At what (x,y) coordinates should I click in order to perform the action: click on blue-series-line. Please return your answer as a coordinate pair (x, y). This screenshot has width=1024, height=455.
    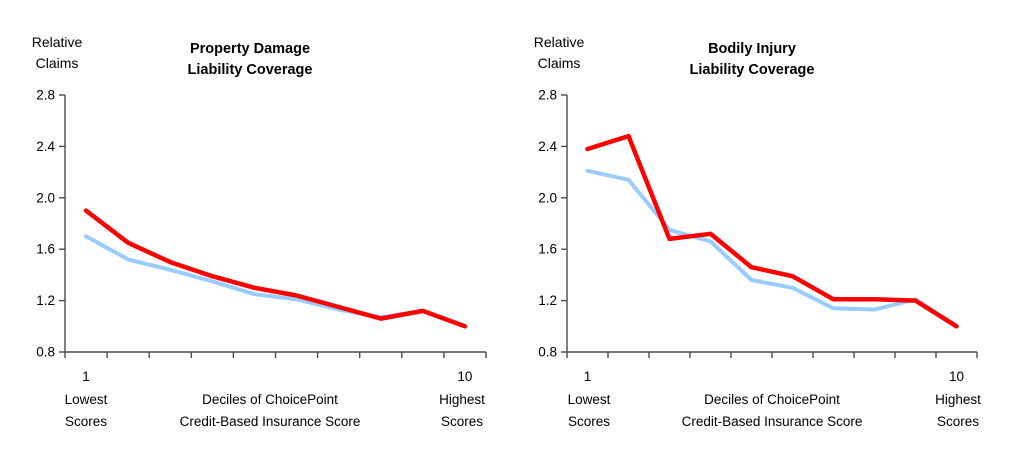
    Looking at the image, I should click on (772, 248).